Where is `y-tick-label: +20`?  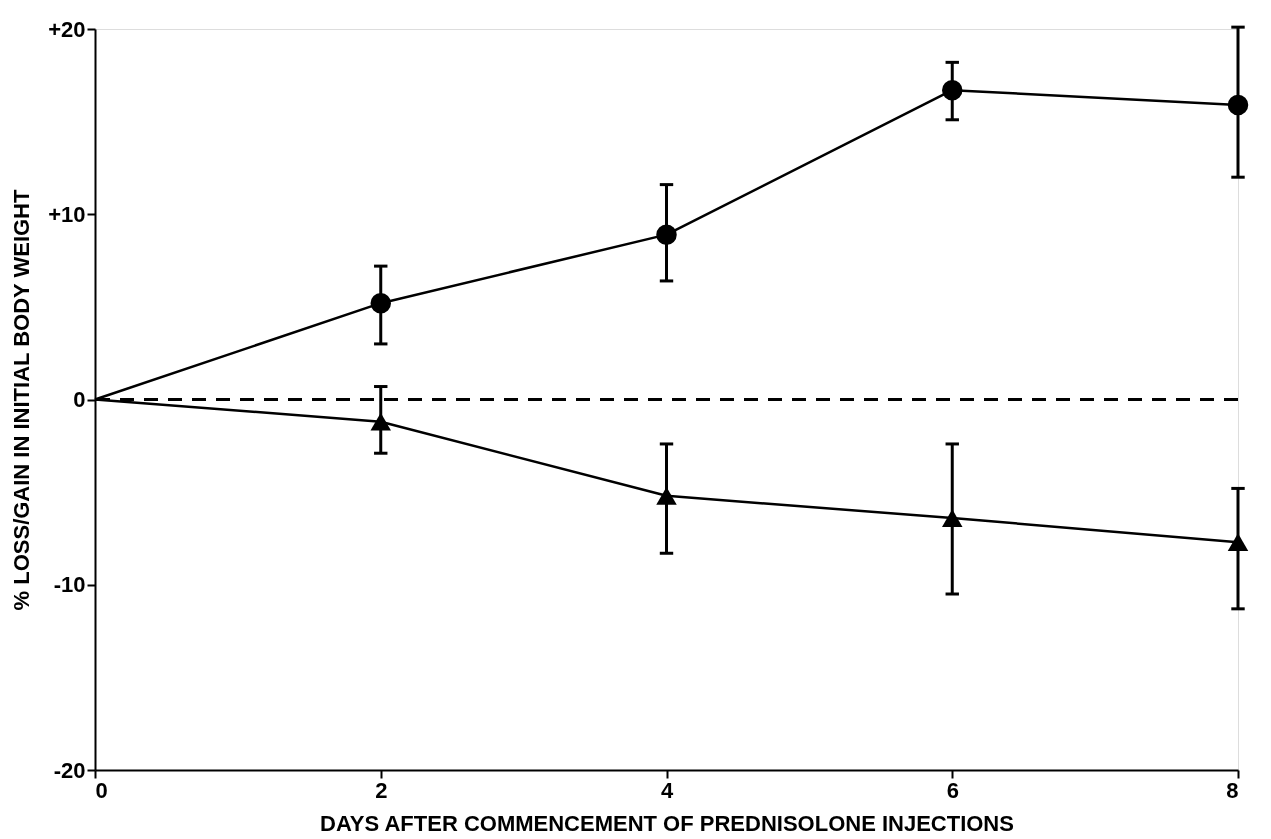 y-tick-label: +20 is located at coordinates (67, 29).